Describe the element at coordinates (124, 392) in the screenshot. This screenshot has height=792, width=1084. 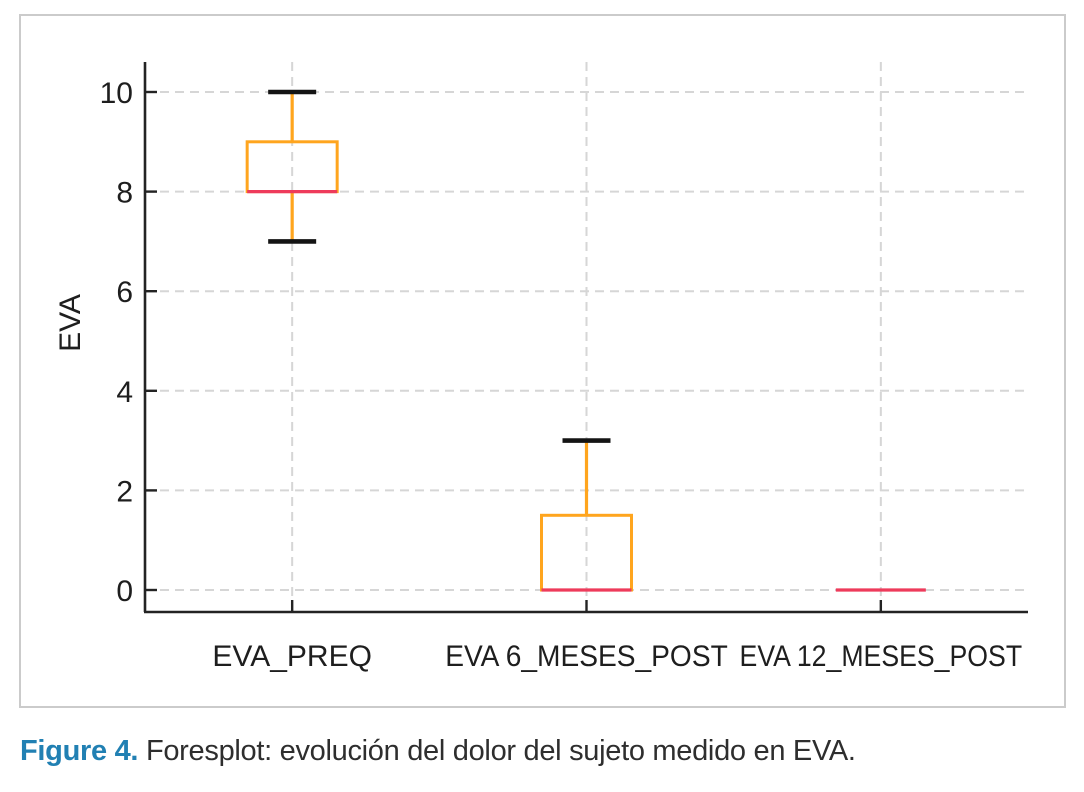
I see `y-tick-label: 4` at that location.